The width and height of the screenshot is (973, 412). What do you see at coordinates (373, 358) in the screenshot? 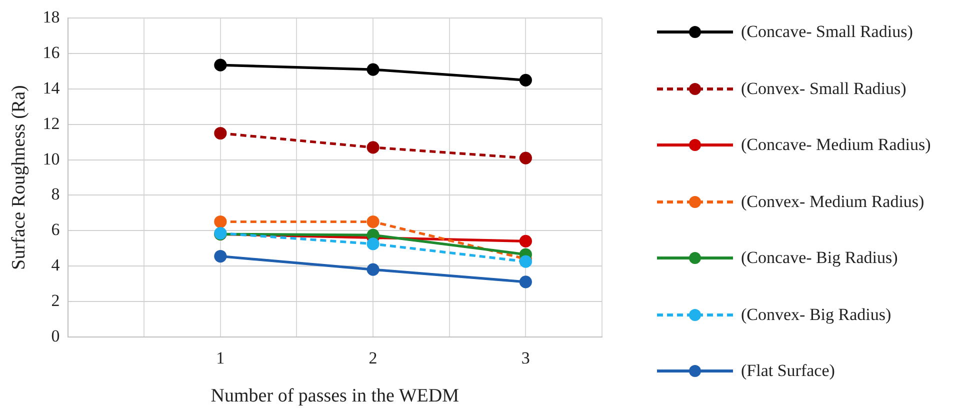
I see `x-tick-label: 2` at bounding box center [373, 358].